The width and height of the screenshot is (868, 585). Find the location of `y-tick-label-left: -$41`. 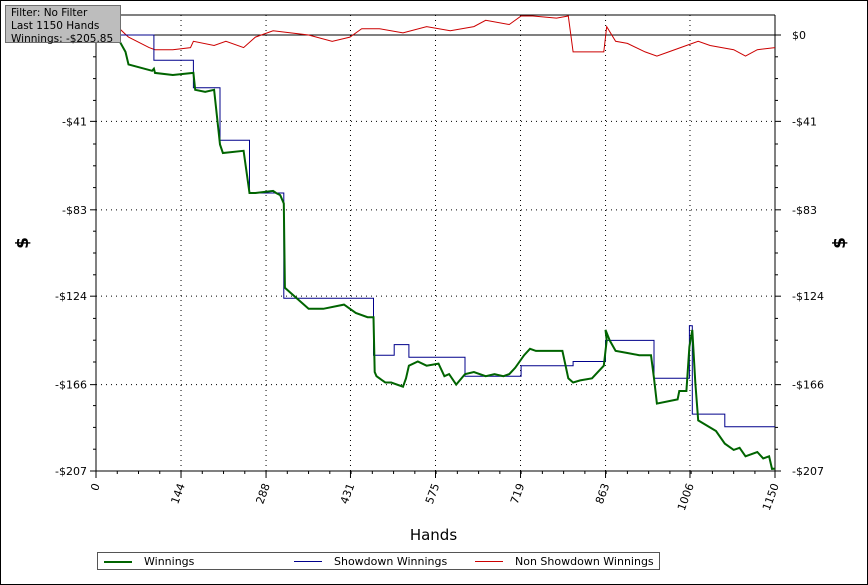

y-tick-label-left: -$41 is located at coordinates (74, 121).